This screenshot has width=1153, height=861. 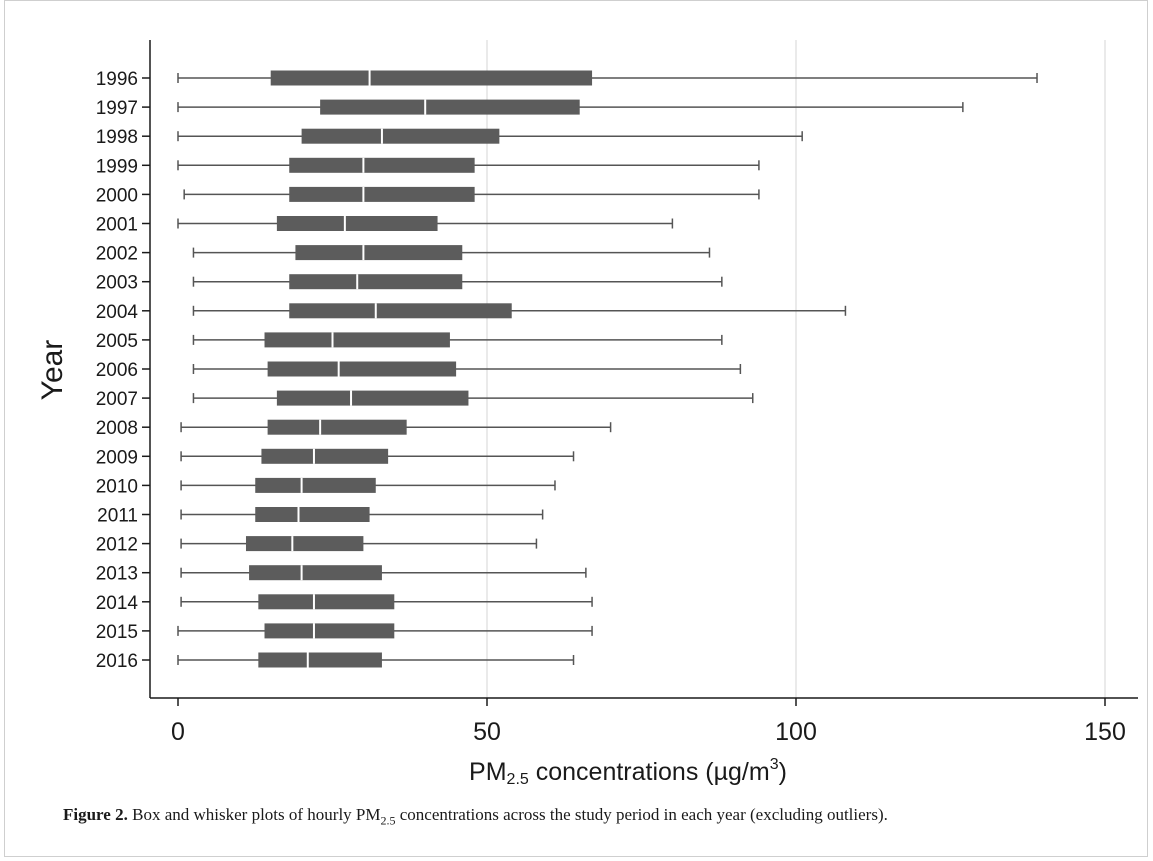 What do you see at coordinates (117, 603) in the screenshot?
I see `y-tick-label-2014: 2014` at bounding box center [117, 603].